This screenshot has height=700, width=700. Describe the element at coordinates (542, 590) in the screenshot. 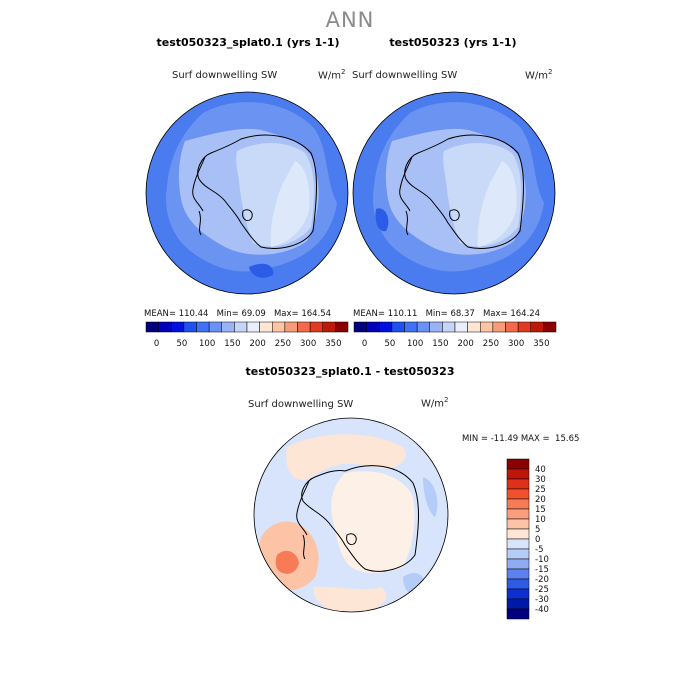

I see `colorbar-tick-label: -25` at that location.